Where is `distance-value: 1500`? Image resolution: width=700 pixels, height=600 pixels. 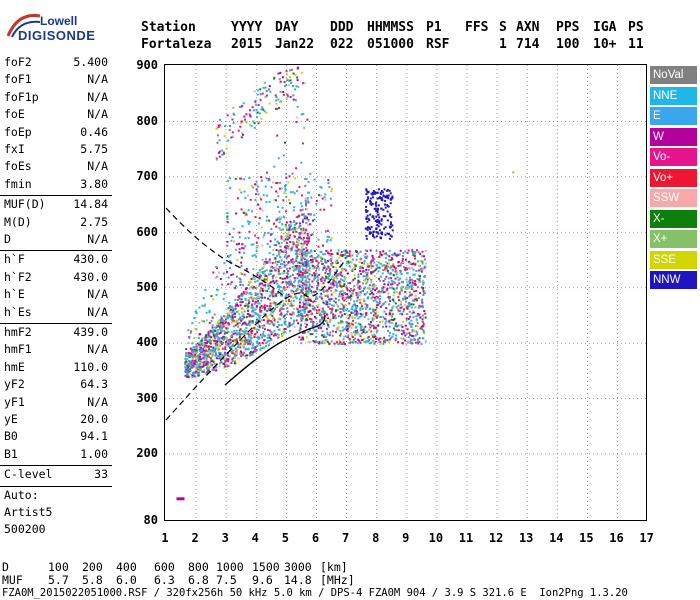 distance-value: 1500 is located at coordinates (266, 567).